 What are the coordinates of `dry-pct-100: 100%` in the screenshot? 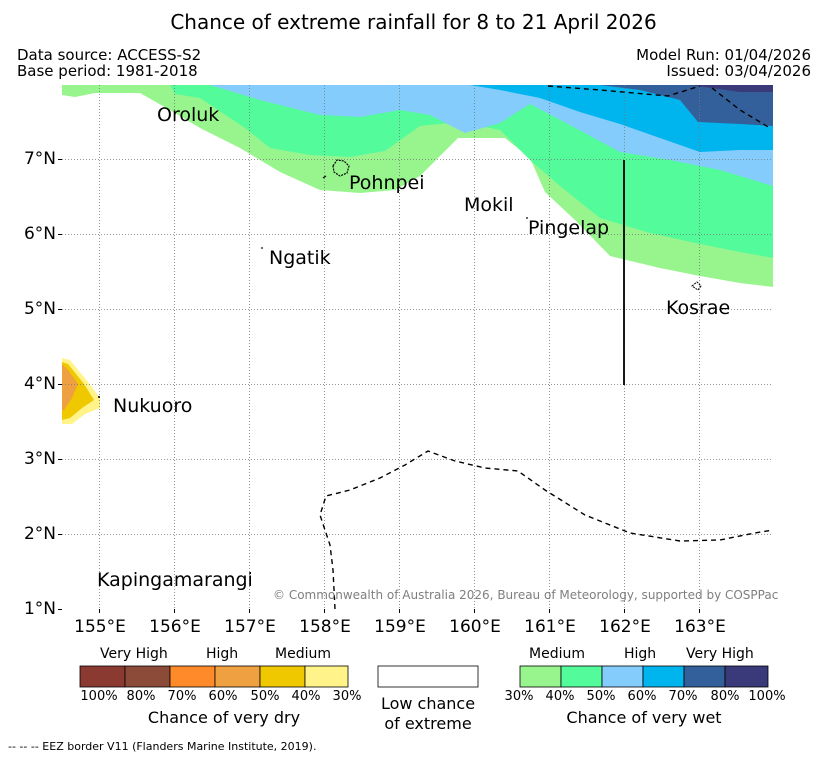 It's located at (99, 696).